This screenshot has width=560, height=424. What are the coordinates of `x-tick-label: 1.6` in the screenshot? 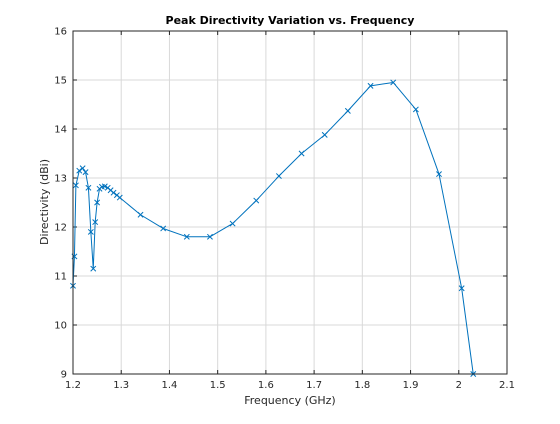 It's located at (266, 385).